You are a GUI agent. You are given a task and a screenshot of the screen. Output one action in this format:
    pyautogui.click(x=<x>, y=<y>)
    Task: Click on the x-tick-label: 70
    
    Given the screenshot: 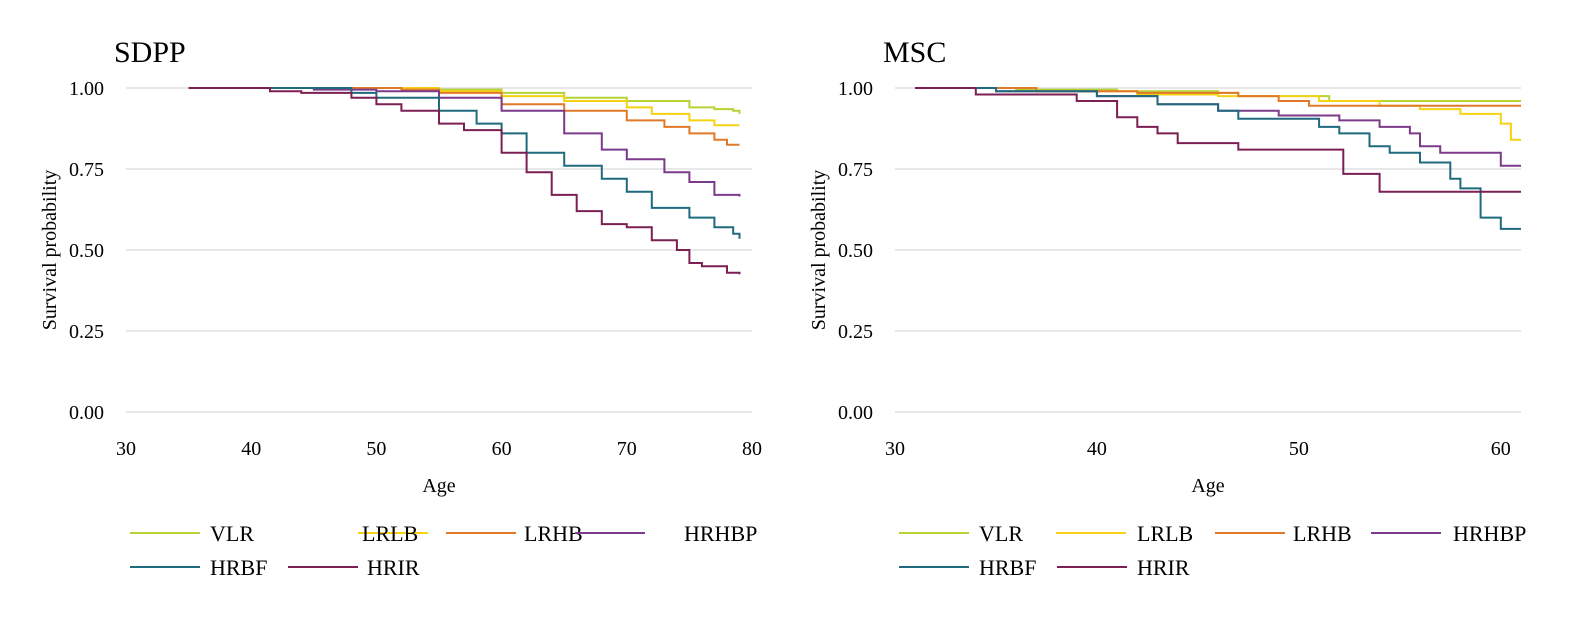 What is the action you would take?
    pyautogui.click(x=627, y=449)
    